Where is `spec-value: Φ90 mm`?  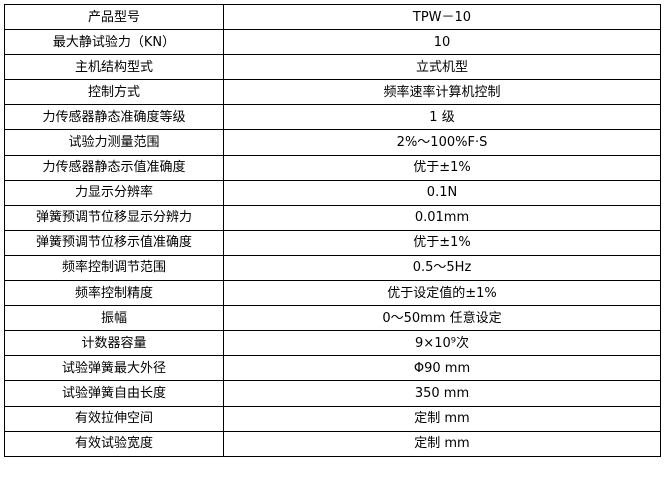
spec-value: Φ90 mm is located at coordinates (442, 368).